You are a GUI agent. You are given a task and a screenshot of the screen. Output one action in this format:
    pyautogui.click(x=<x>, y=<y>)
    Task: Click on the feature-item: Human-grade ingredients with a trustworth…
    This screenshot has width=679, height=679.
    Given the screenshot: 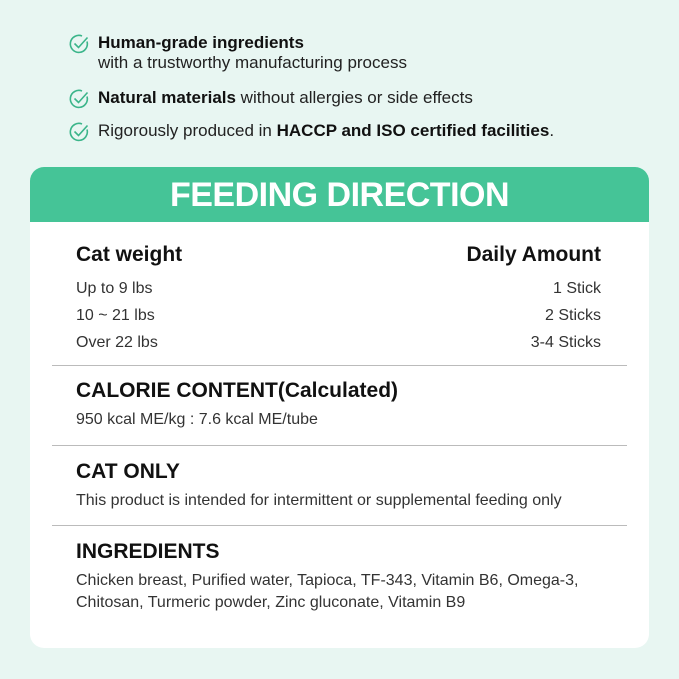 What is the action you would take?
    pyautogui.click(x=237, y=53)
    